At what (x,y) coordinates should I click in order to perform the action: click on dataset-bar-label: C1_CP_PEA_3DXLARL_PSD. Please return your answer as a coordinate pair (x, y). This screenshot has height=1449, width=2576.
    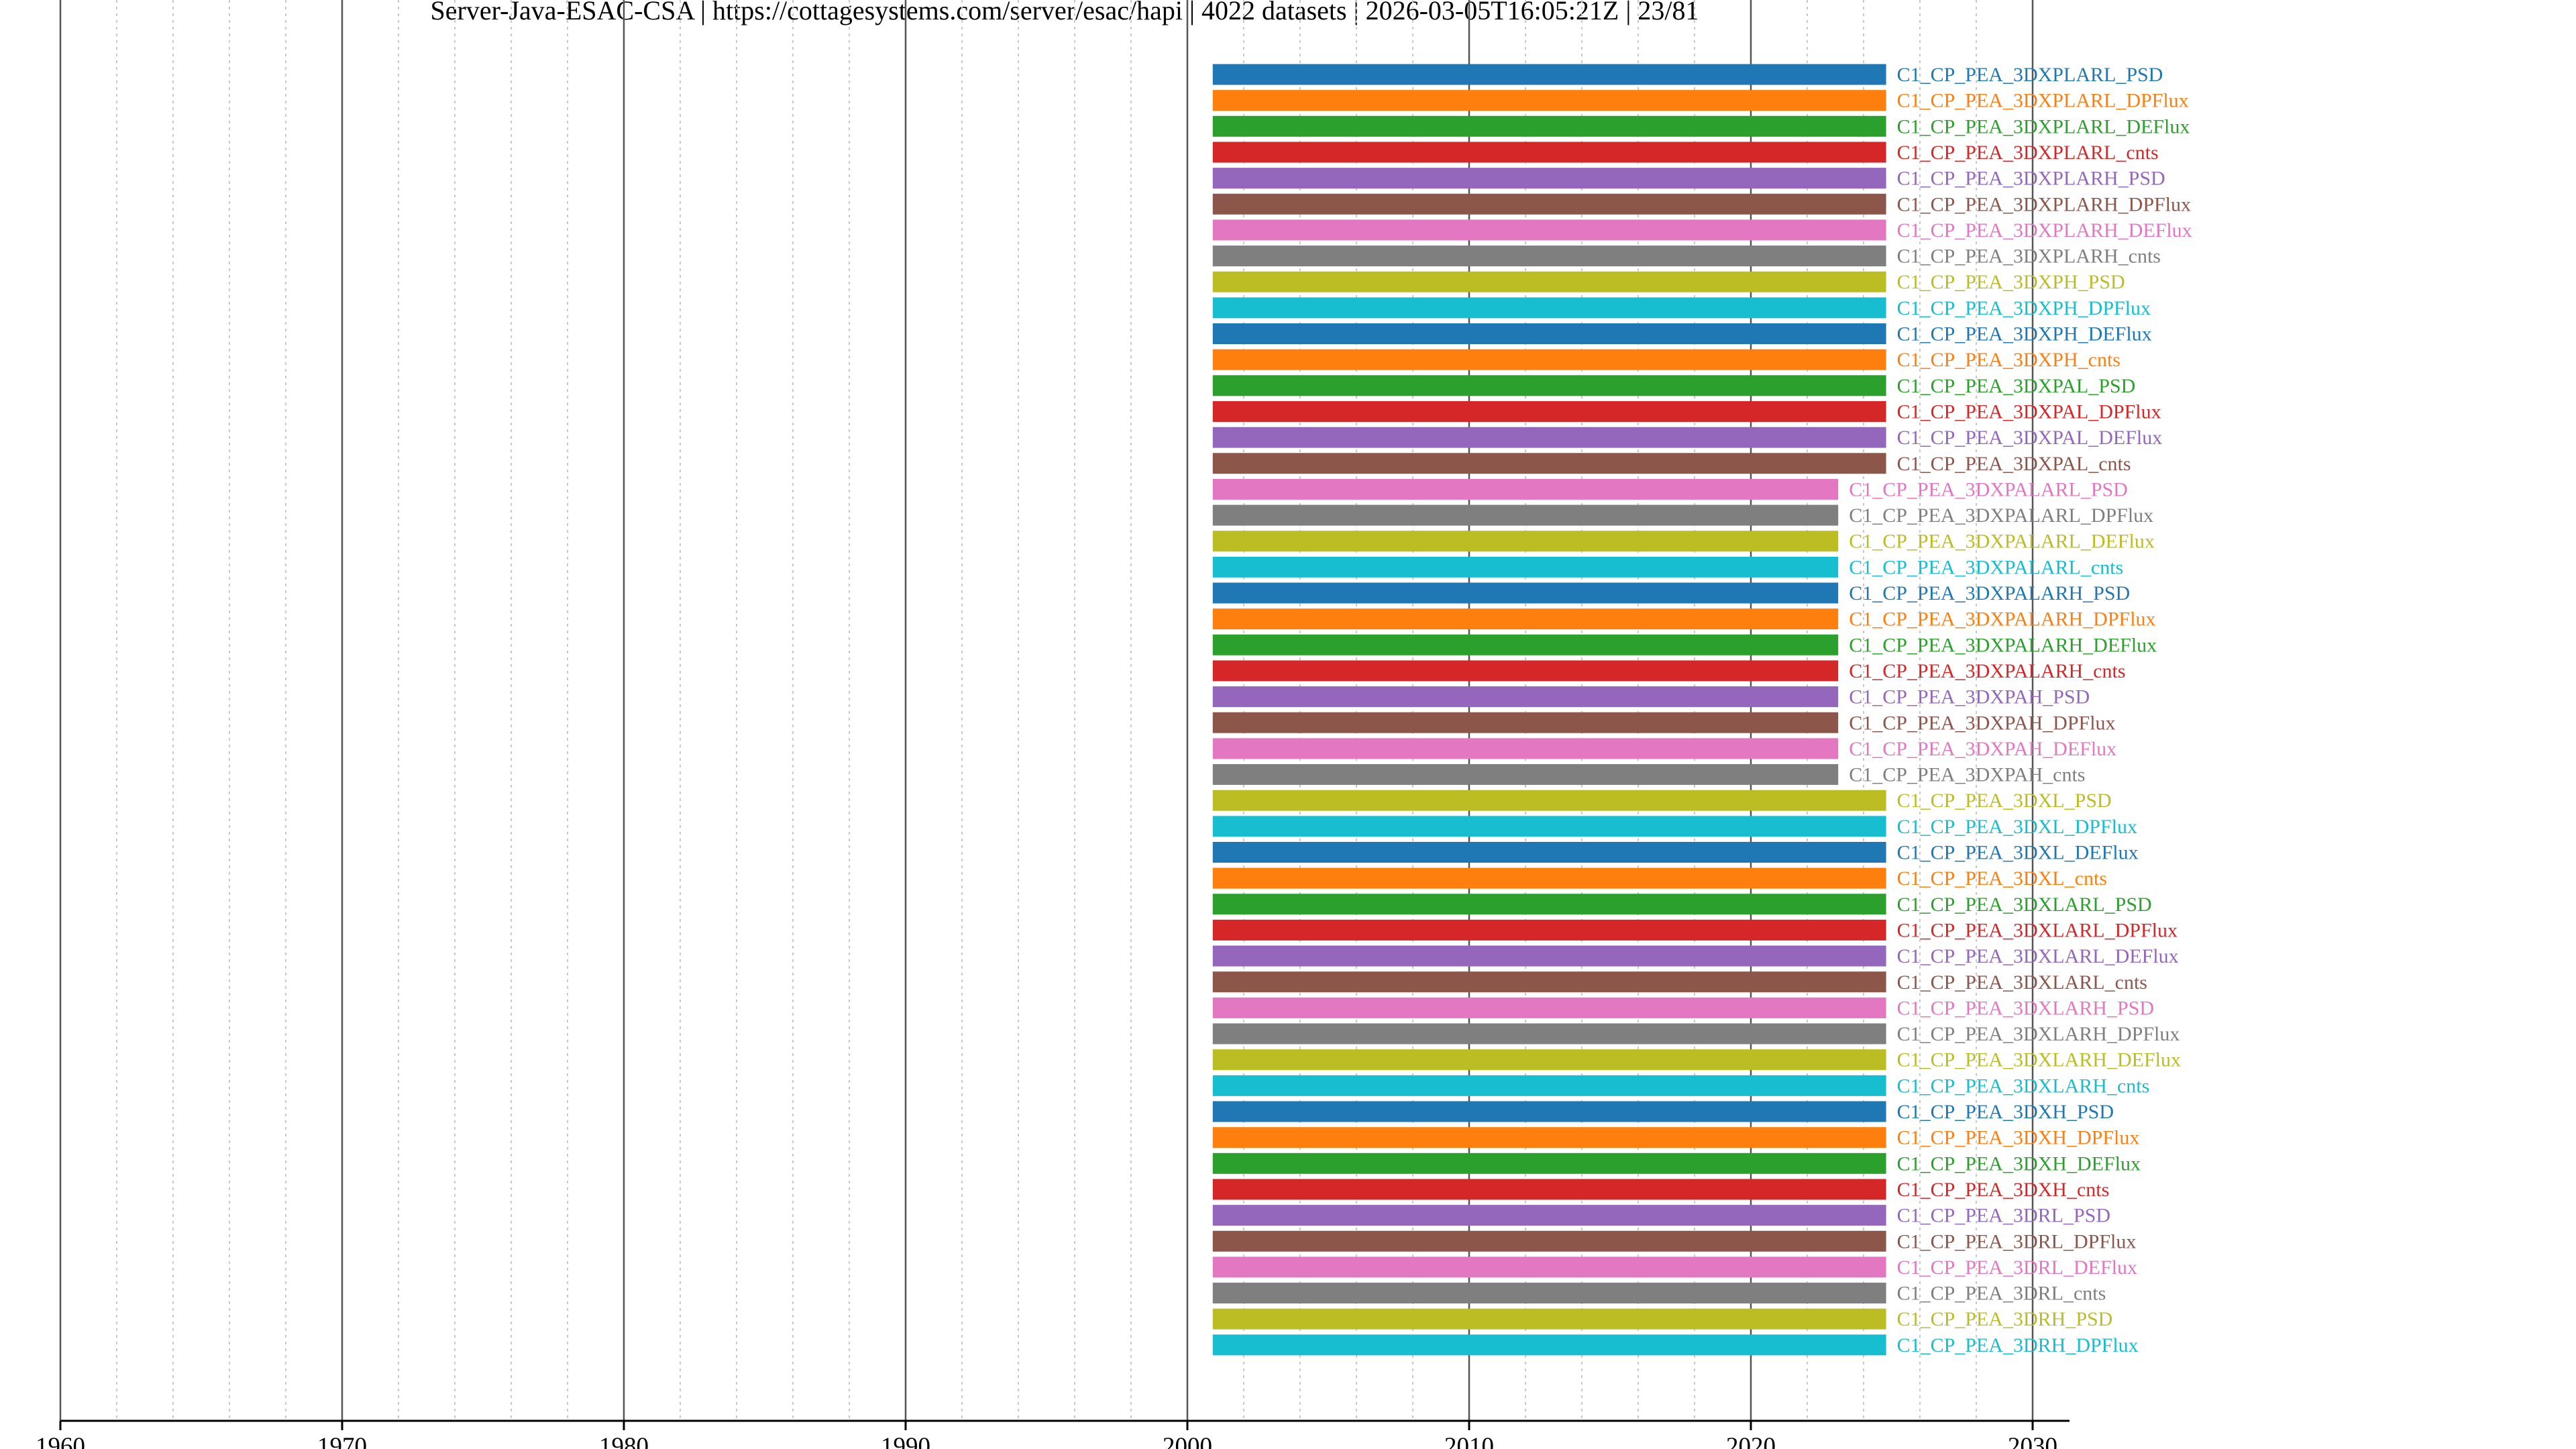
    Looking at the image, I should click on (2024, 905).